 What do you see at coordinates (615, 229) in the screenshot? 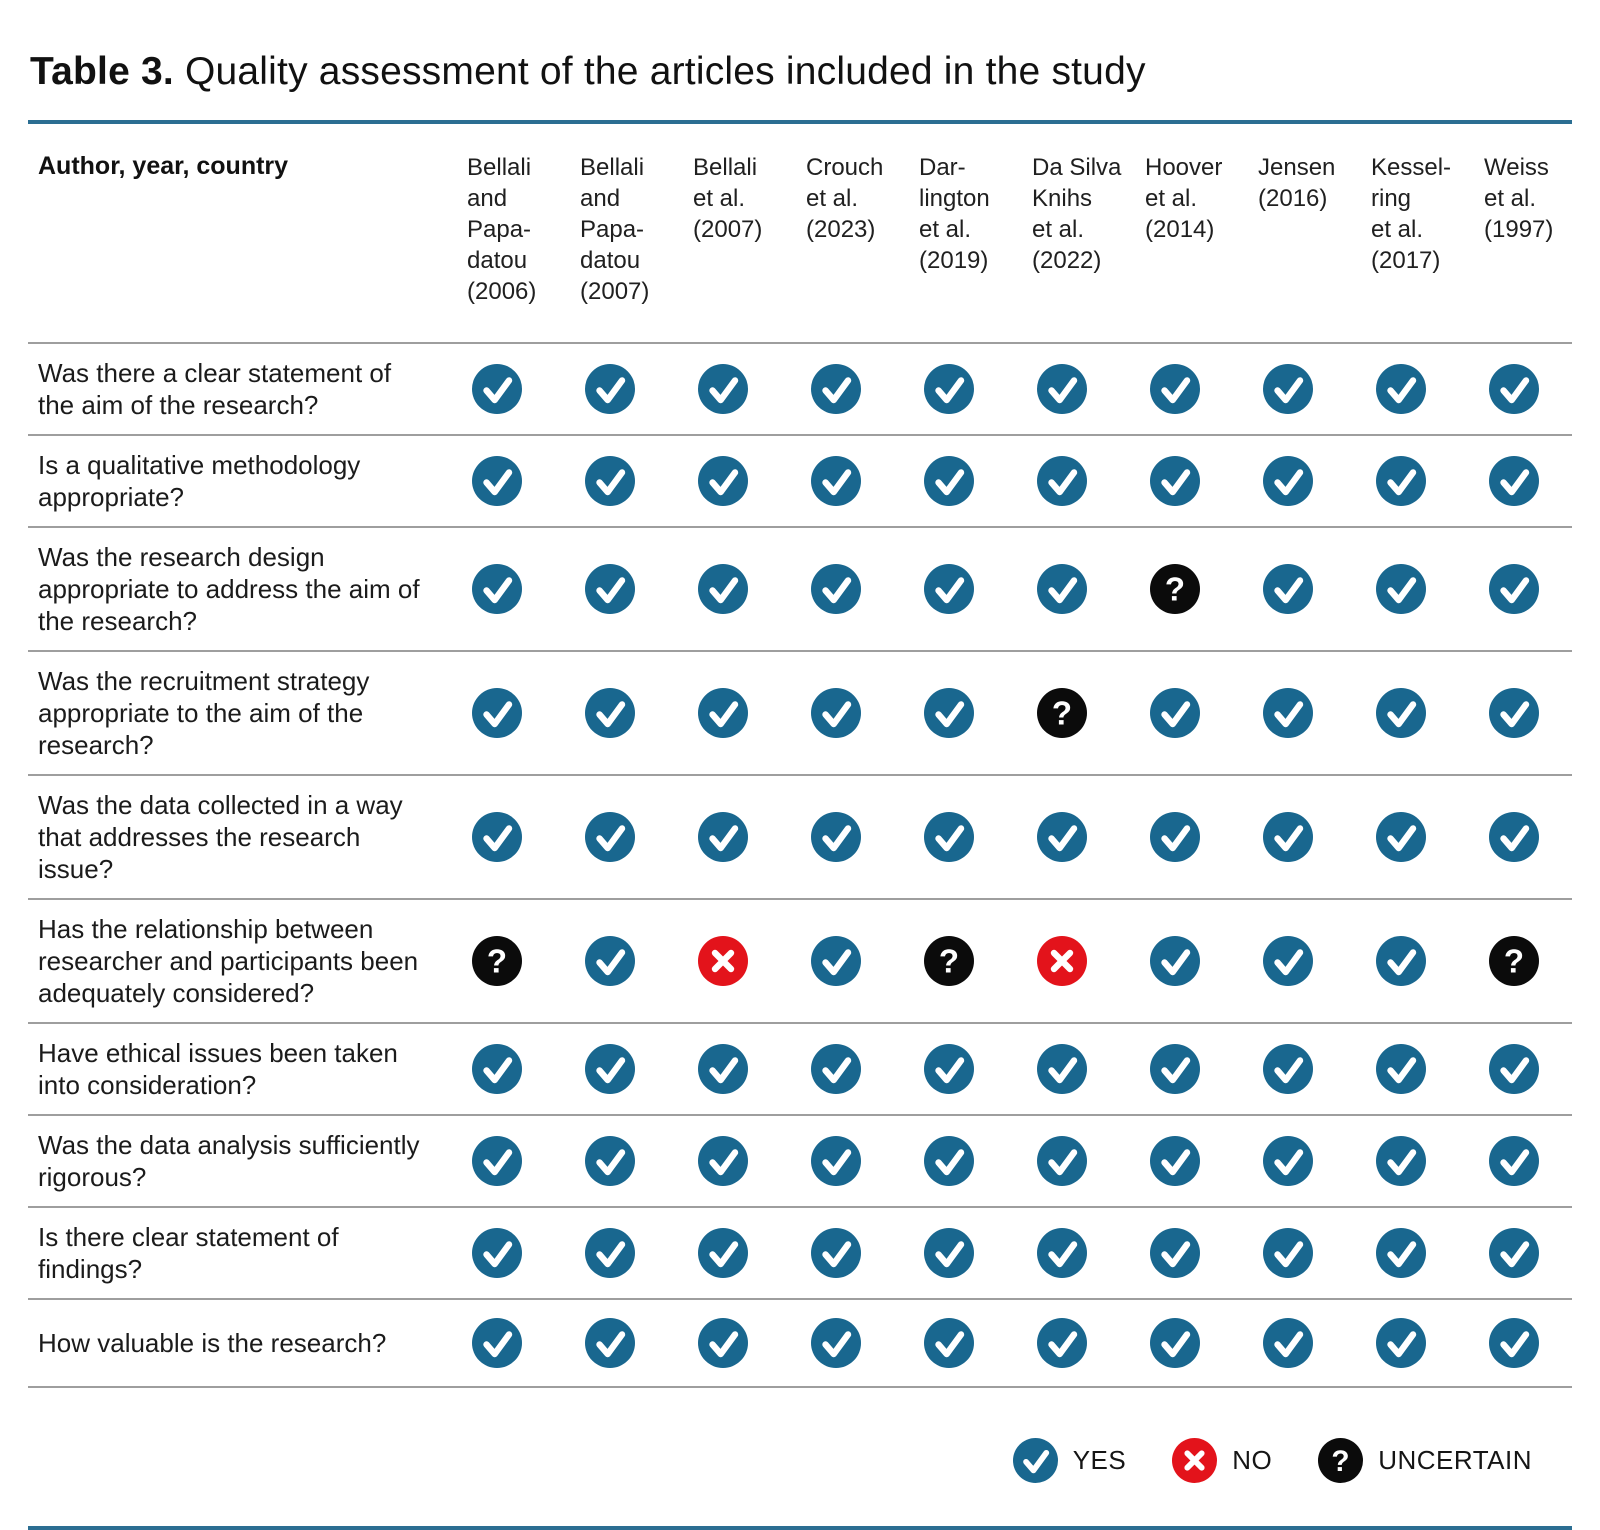
I see `column-header-study: Bellali and Papa- datou (2007)` at bounding box center [615, 229].